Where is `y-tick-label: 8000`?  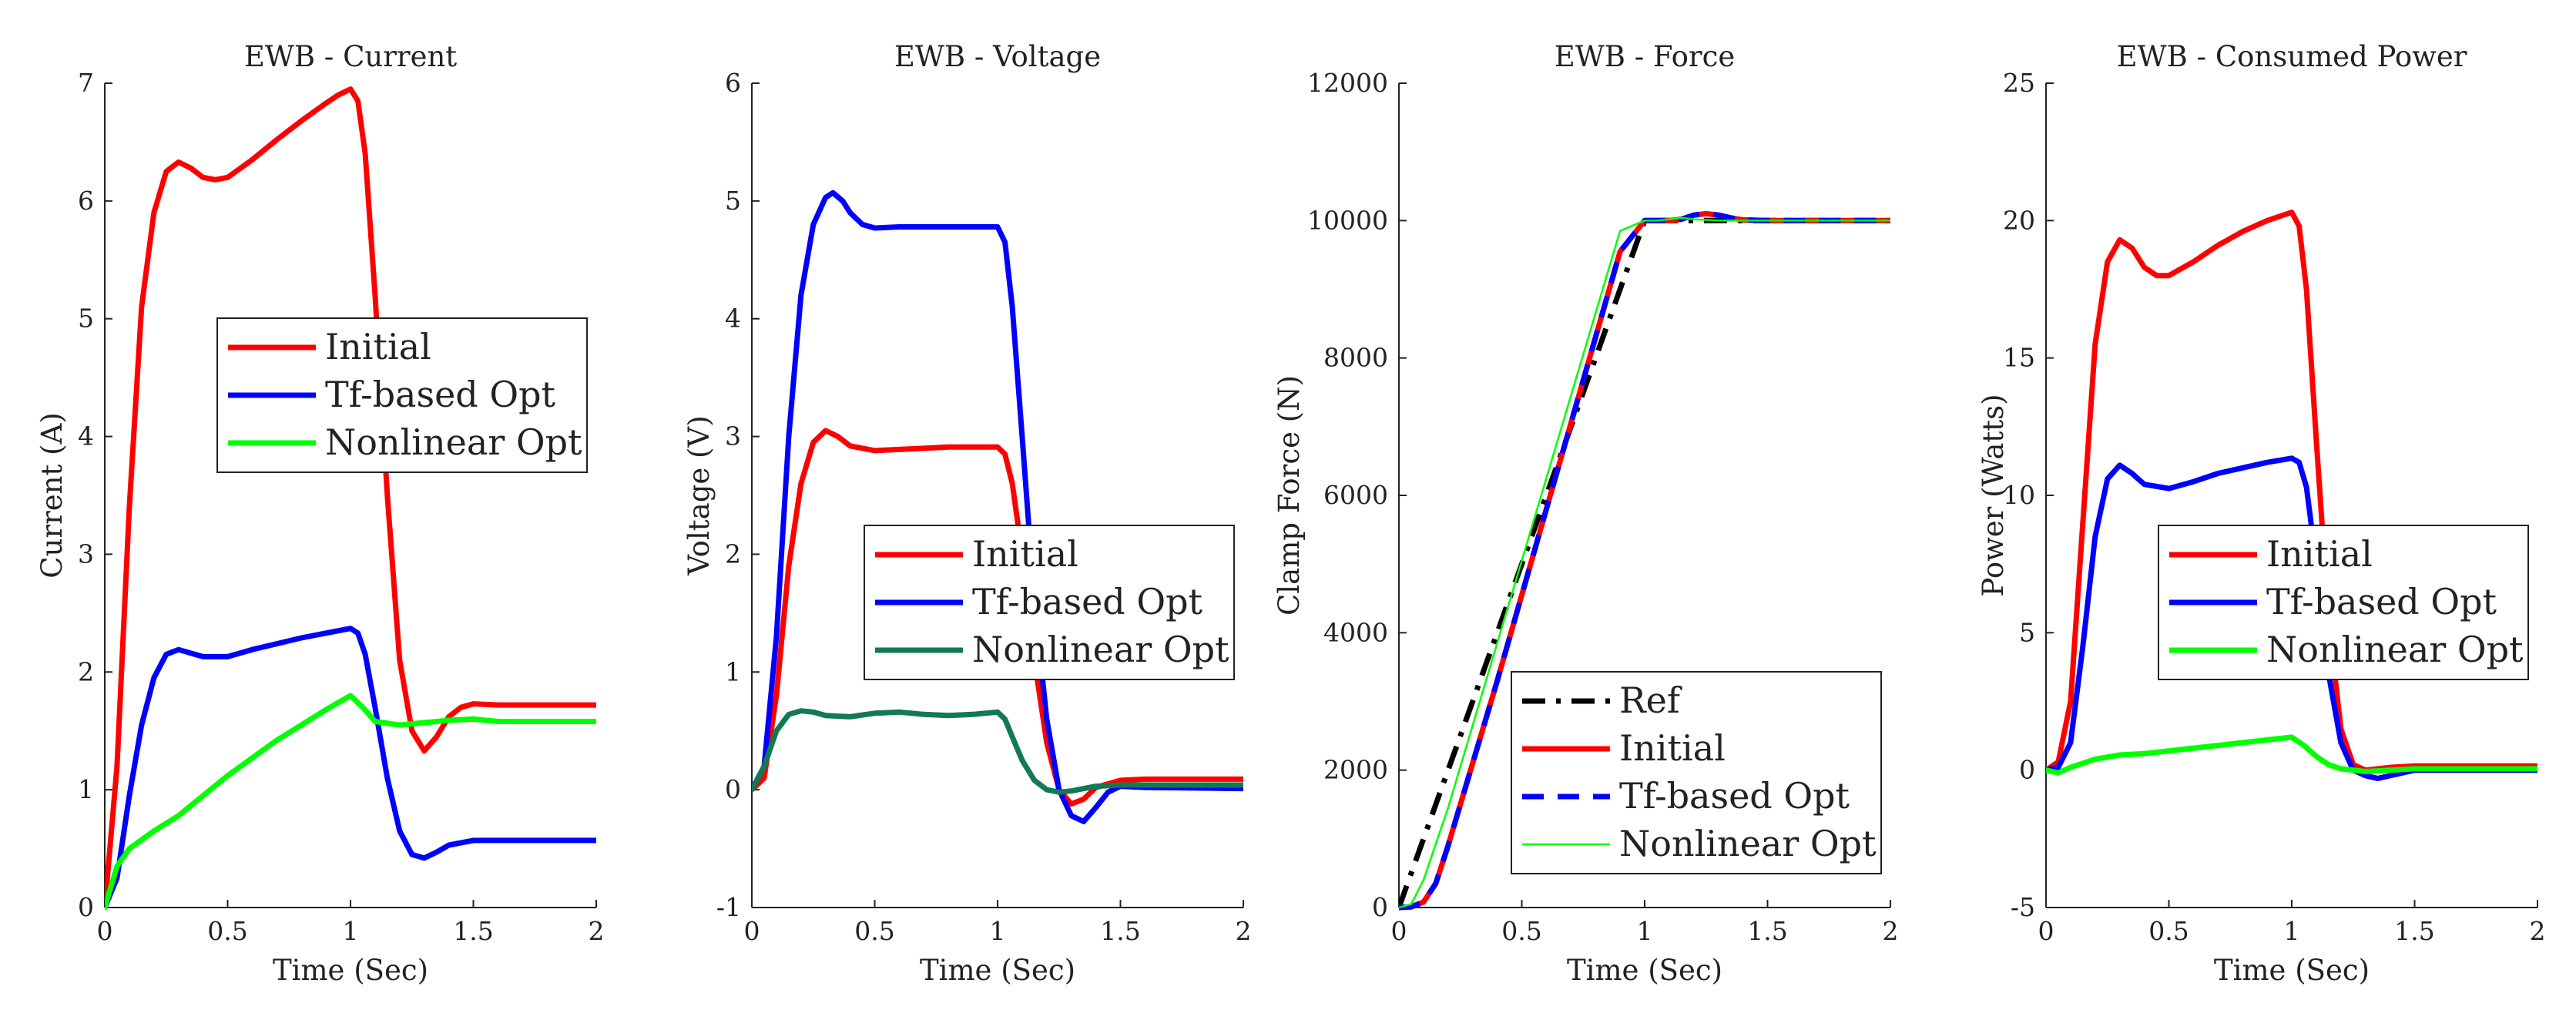
y-tick-label: 8000 is located at coordinates (1355, 358).